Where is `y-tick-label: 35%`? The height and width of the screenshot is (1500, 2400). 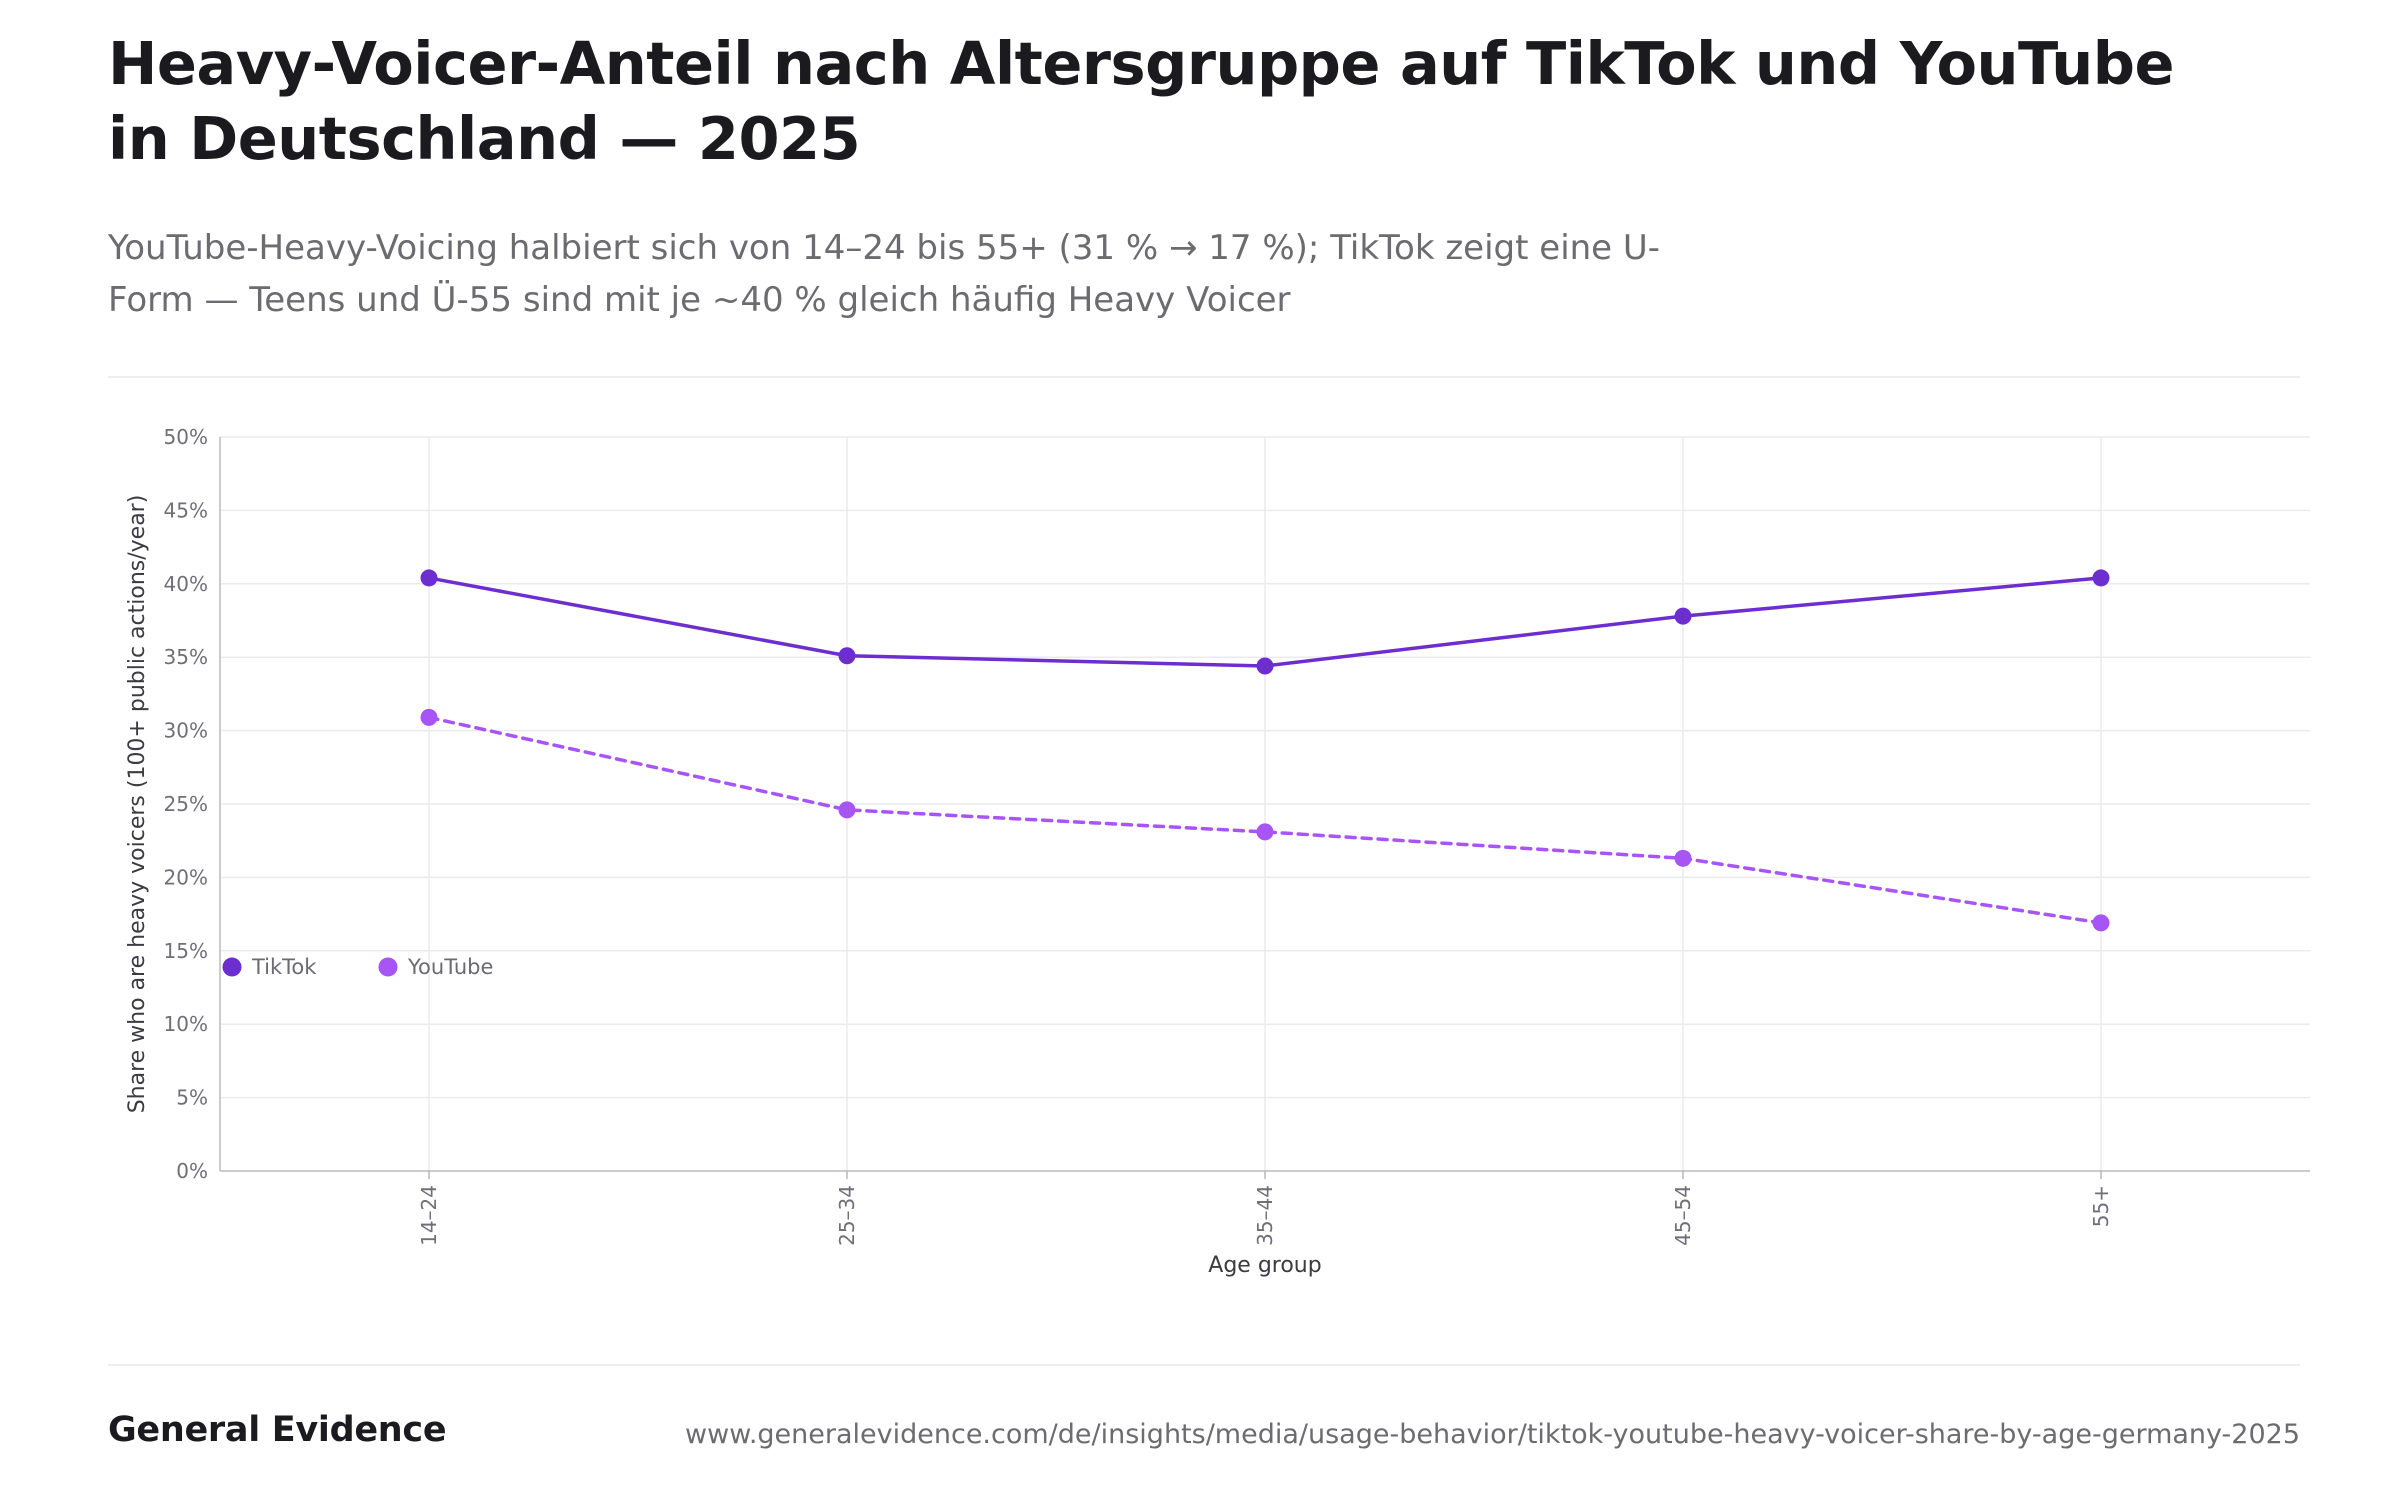 y-tick-label: 35% is located at coordinates (186, 657).